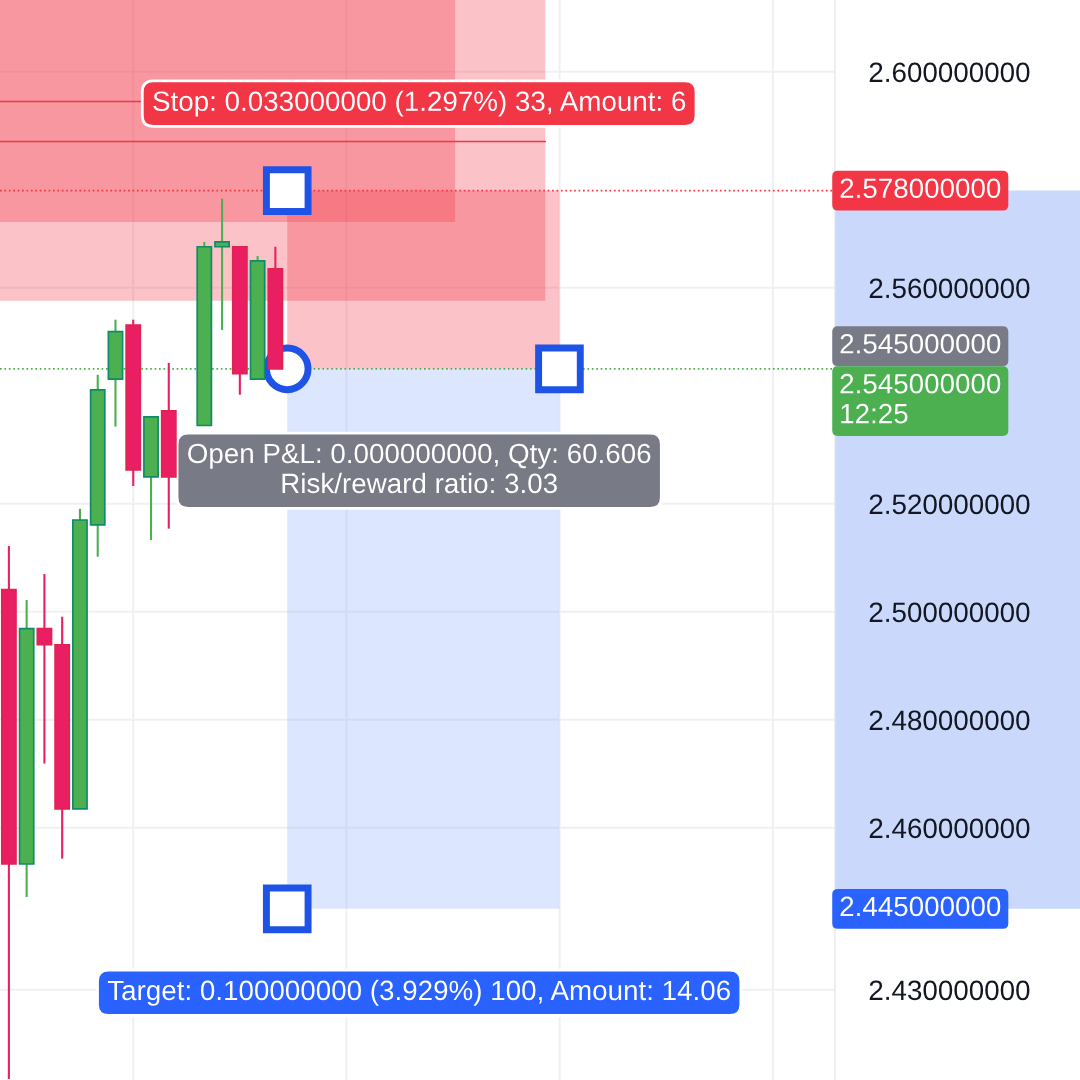  What do you see at coordinates (920, 188) in the screenshot?
I see `ref-line-label: 2.578000000` at bounding box center [920, 188].